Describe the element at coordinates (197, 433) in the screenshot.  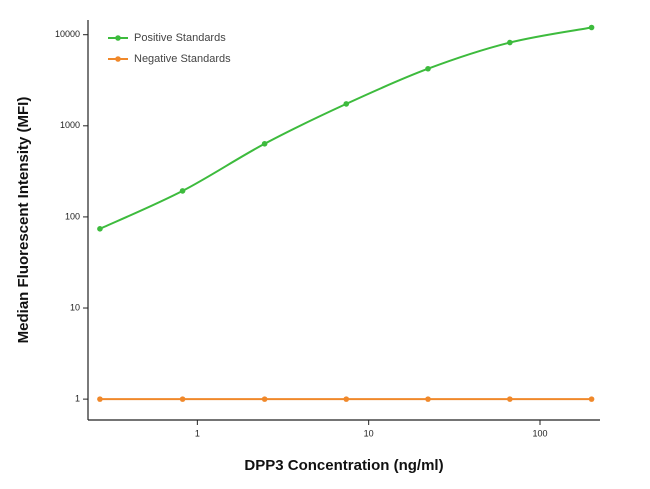
I see `x-tick-label: 1` at that location.